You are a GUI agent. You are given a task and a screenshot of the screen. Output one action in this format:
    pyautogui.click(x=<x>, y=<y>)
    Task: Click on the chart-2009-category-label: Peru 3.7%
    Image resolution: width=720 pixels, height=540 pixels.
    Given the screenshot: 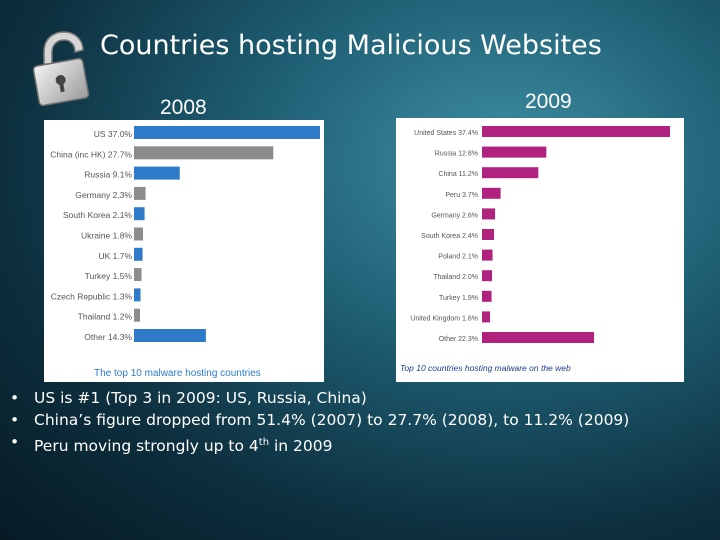 What is the action you would take?
    pyautogui.click(x=461, y=195)
    